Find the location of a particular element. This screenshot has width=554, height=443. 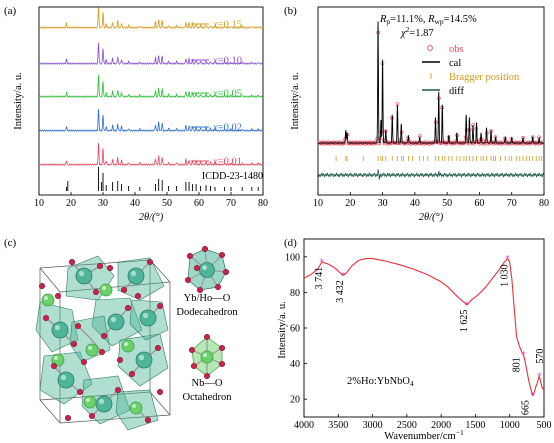

x-tick-label: 20 is located at coordinates (350, 203).